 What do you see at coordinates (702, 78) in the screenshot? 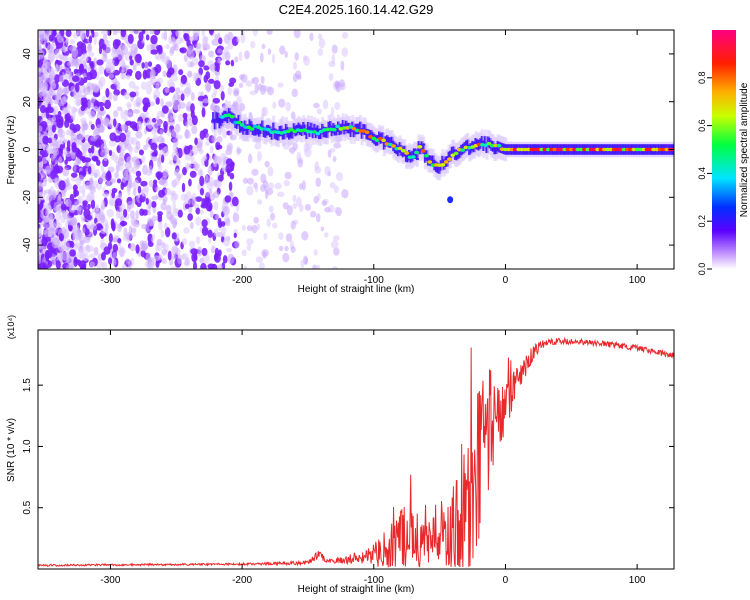
I see `colorbar-tick-label: 0.8` at bounding box center [702, 78].